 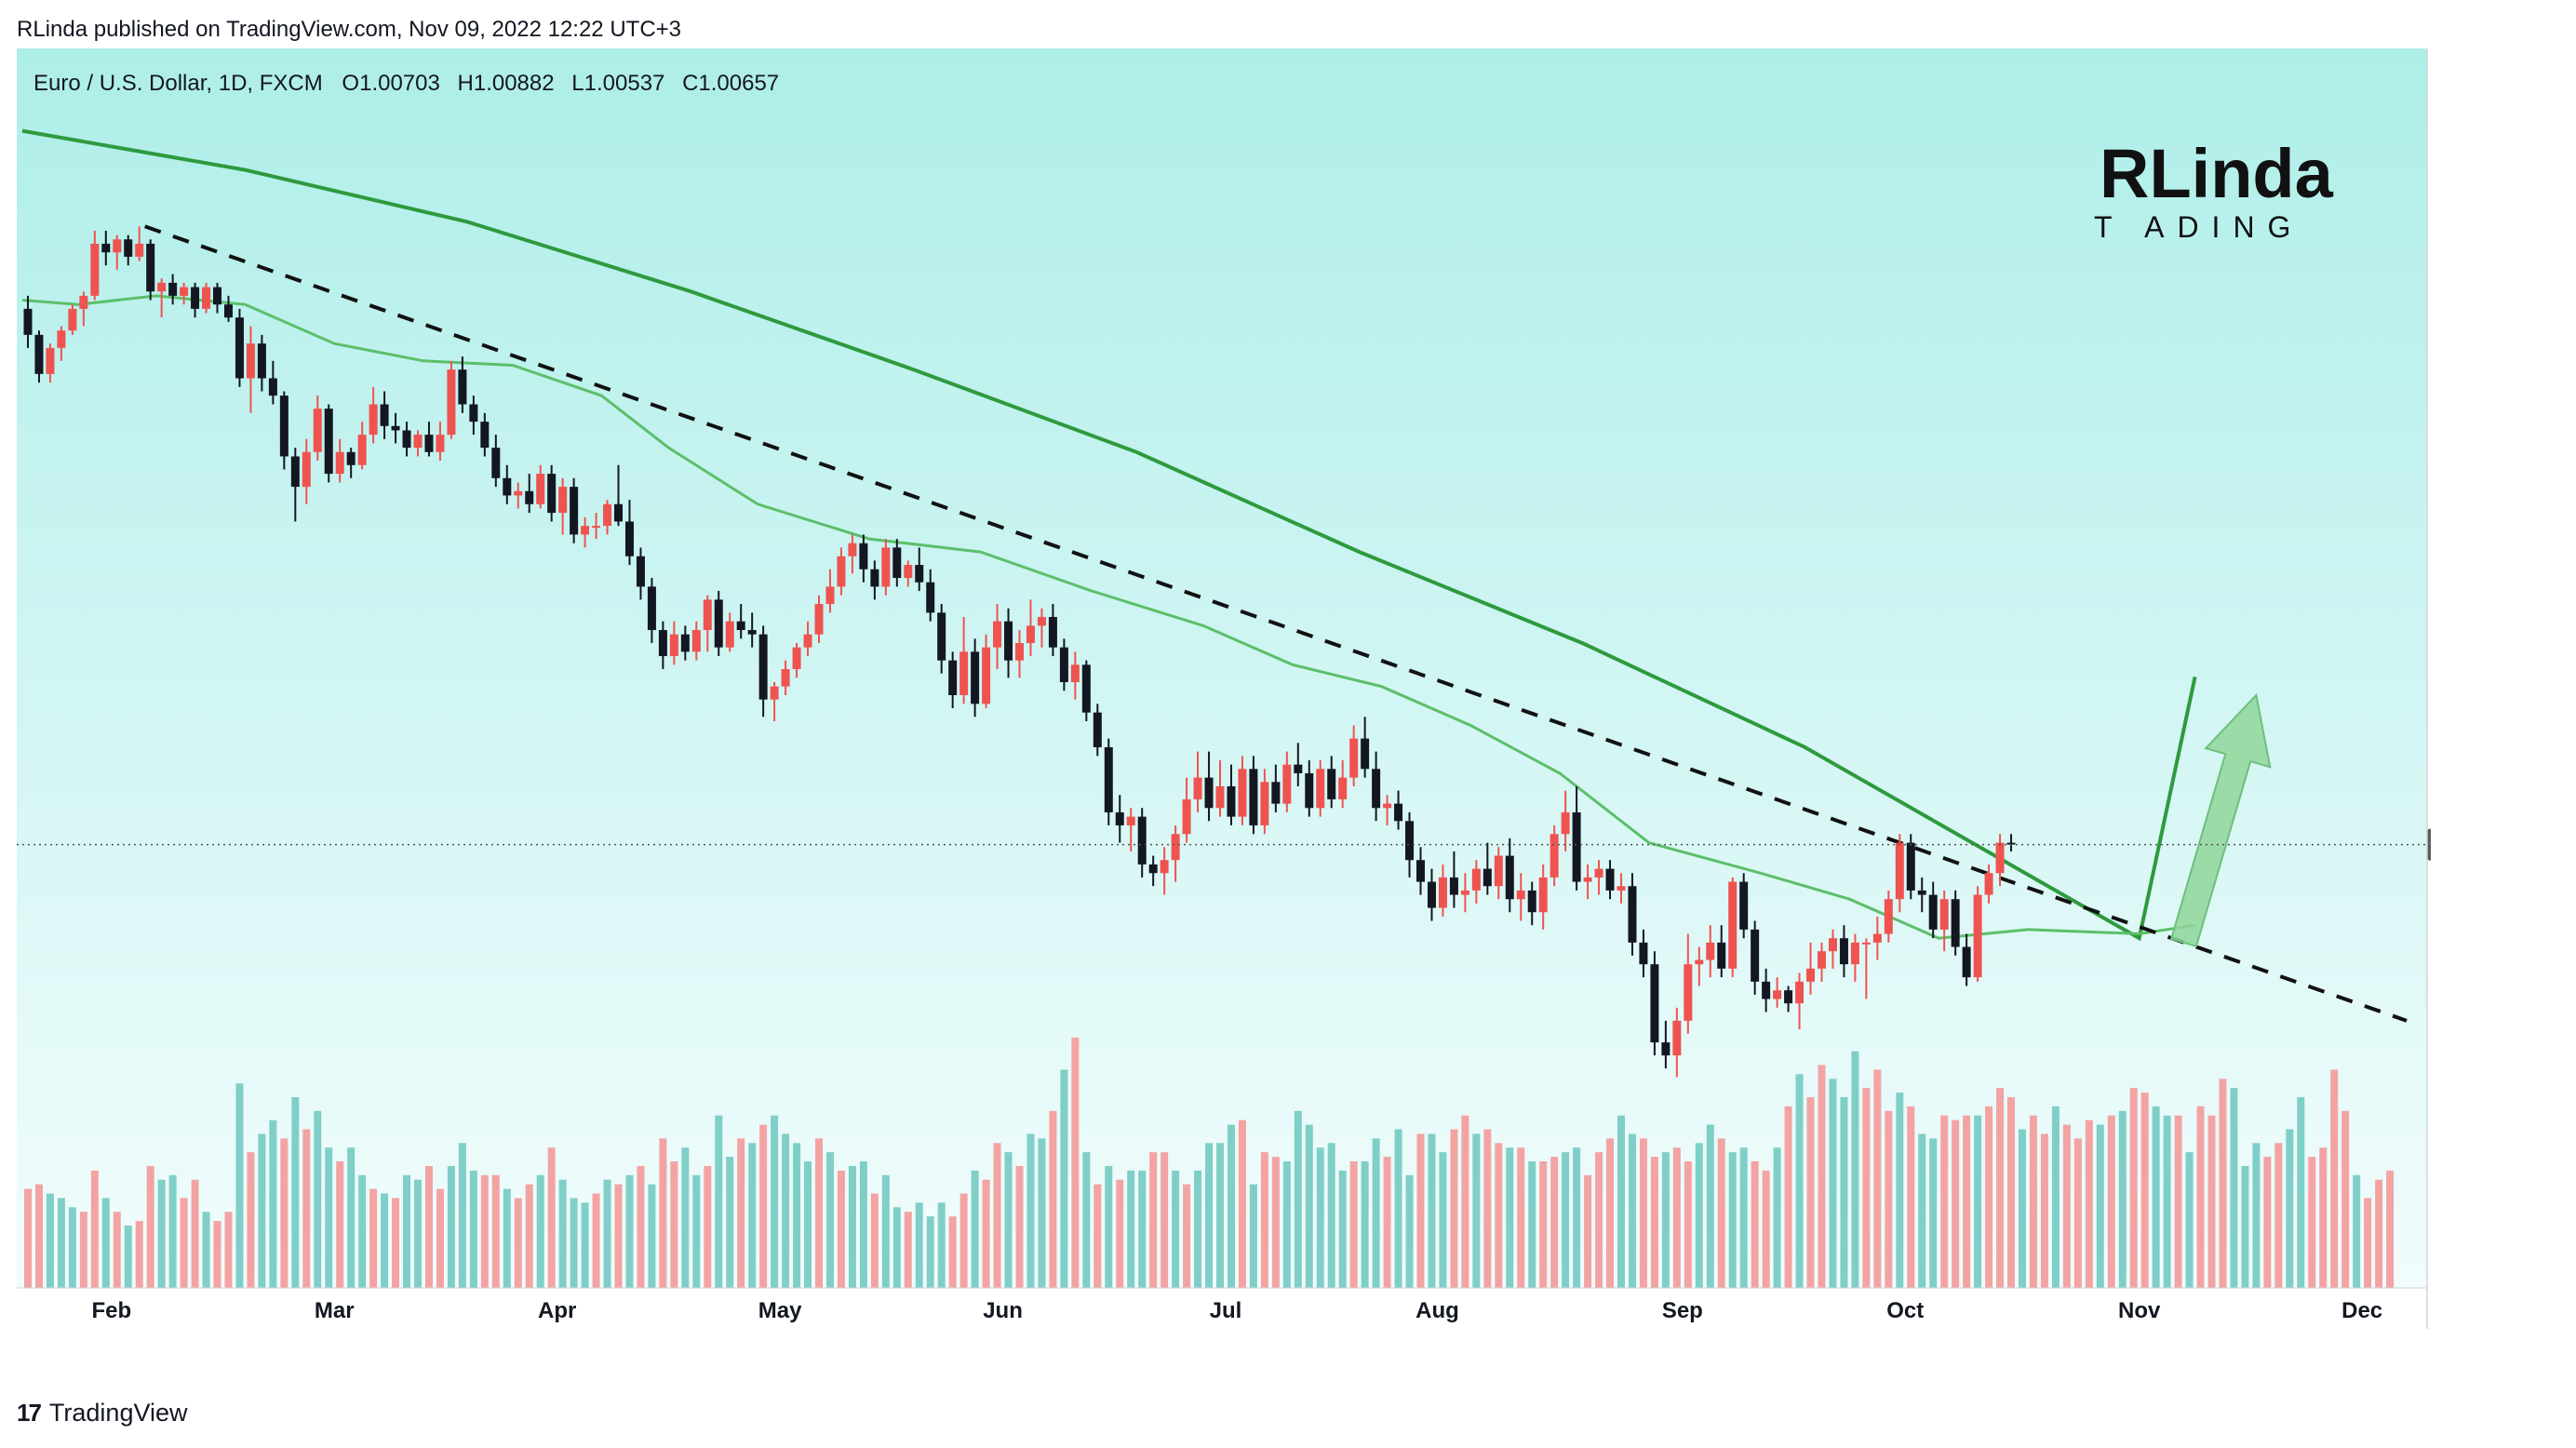 What do you see at coordinates (2361, 1311) in the screenshot?
I see `month-tick-label: Dec` at bounding box center [2361, 1311].